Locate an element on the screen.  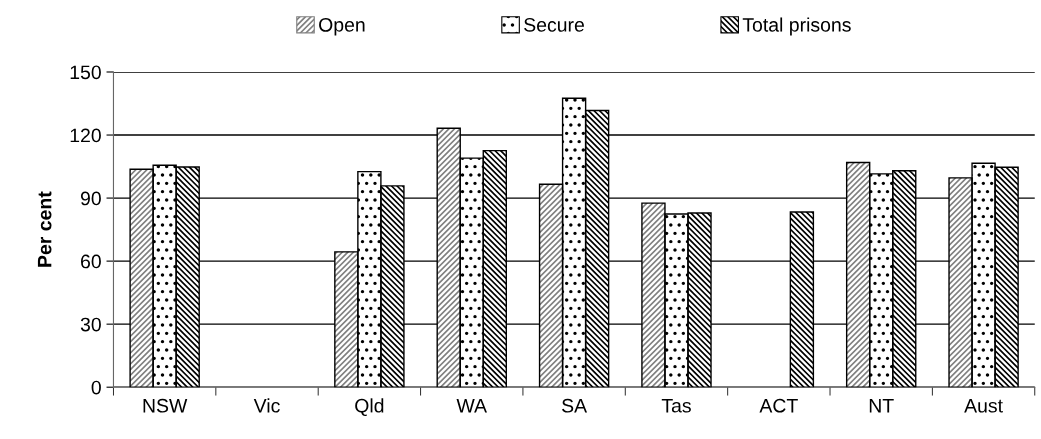
x-tick-label: NSW is located at coordinates (165, 405).